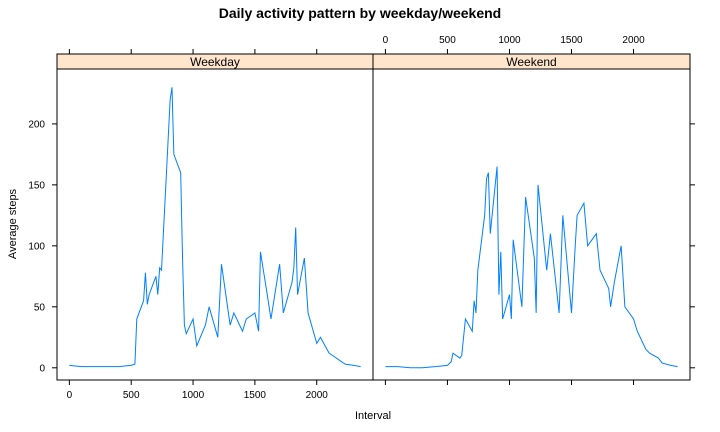 This screenshot has width=720, height=432. I want to click on x-axis-label: Interval, so click(373, 416).